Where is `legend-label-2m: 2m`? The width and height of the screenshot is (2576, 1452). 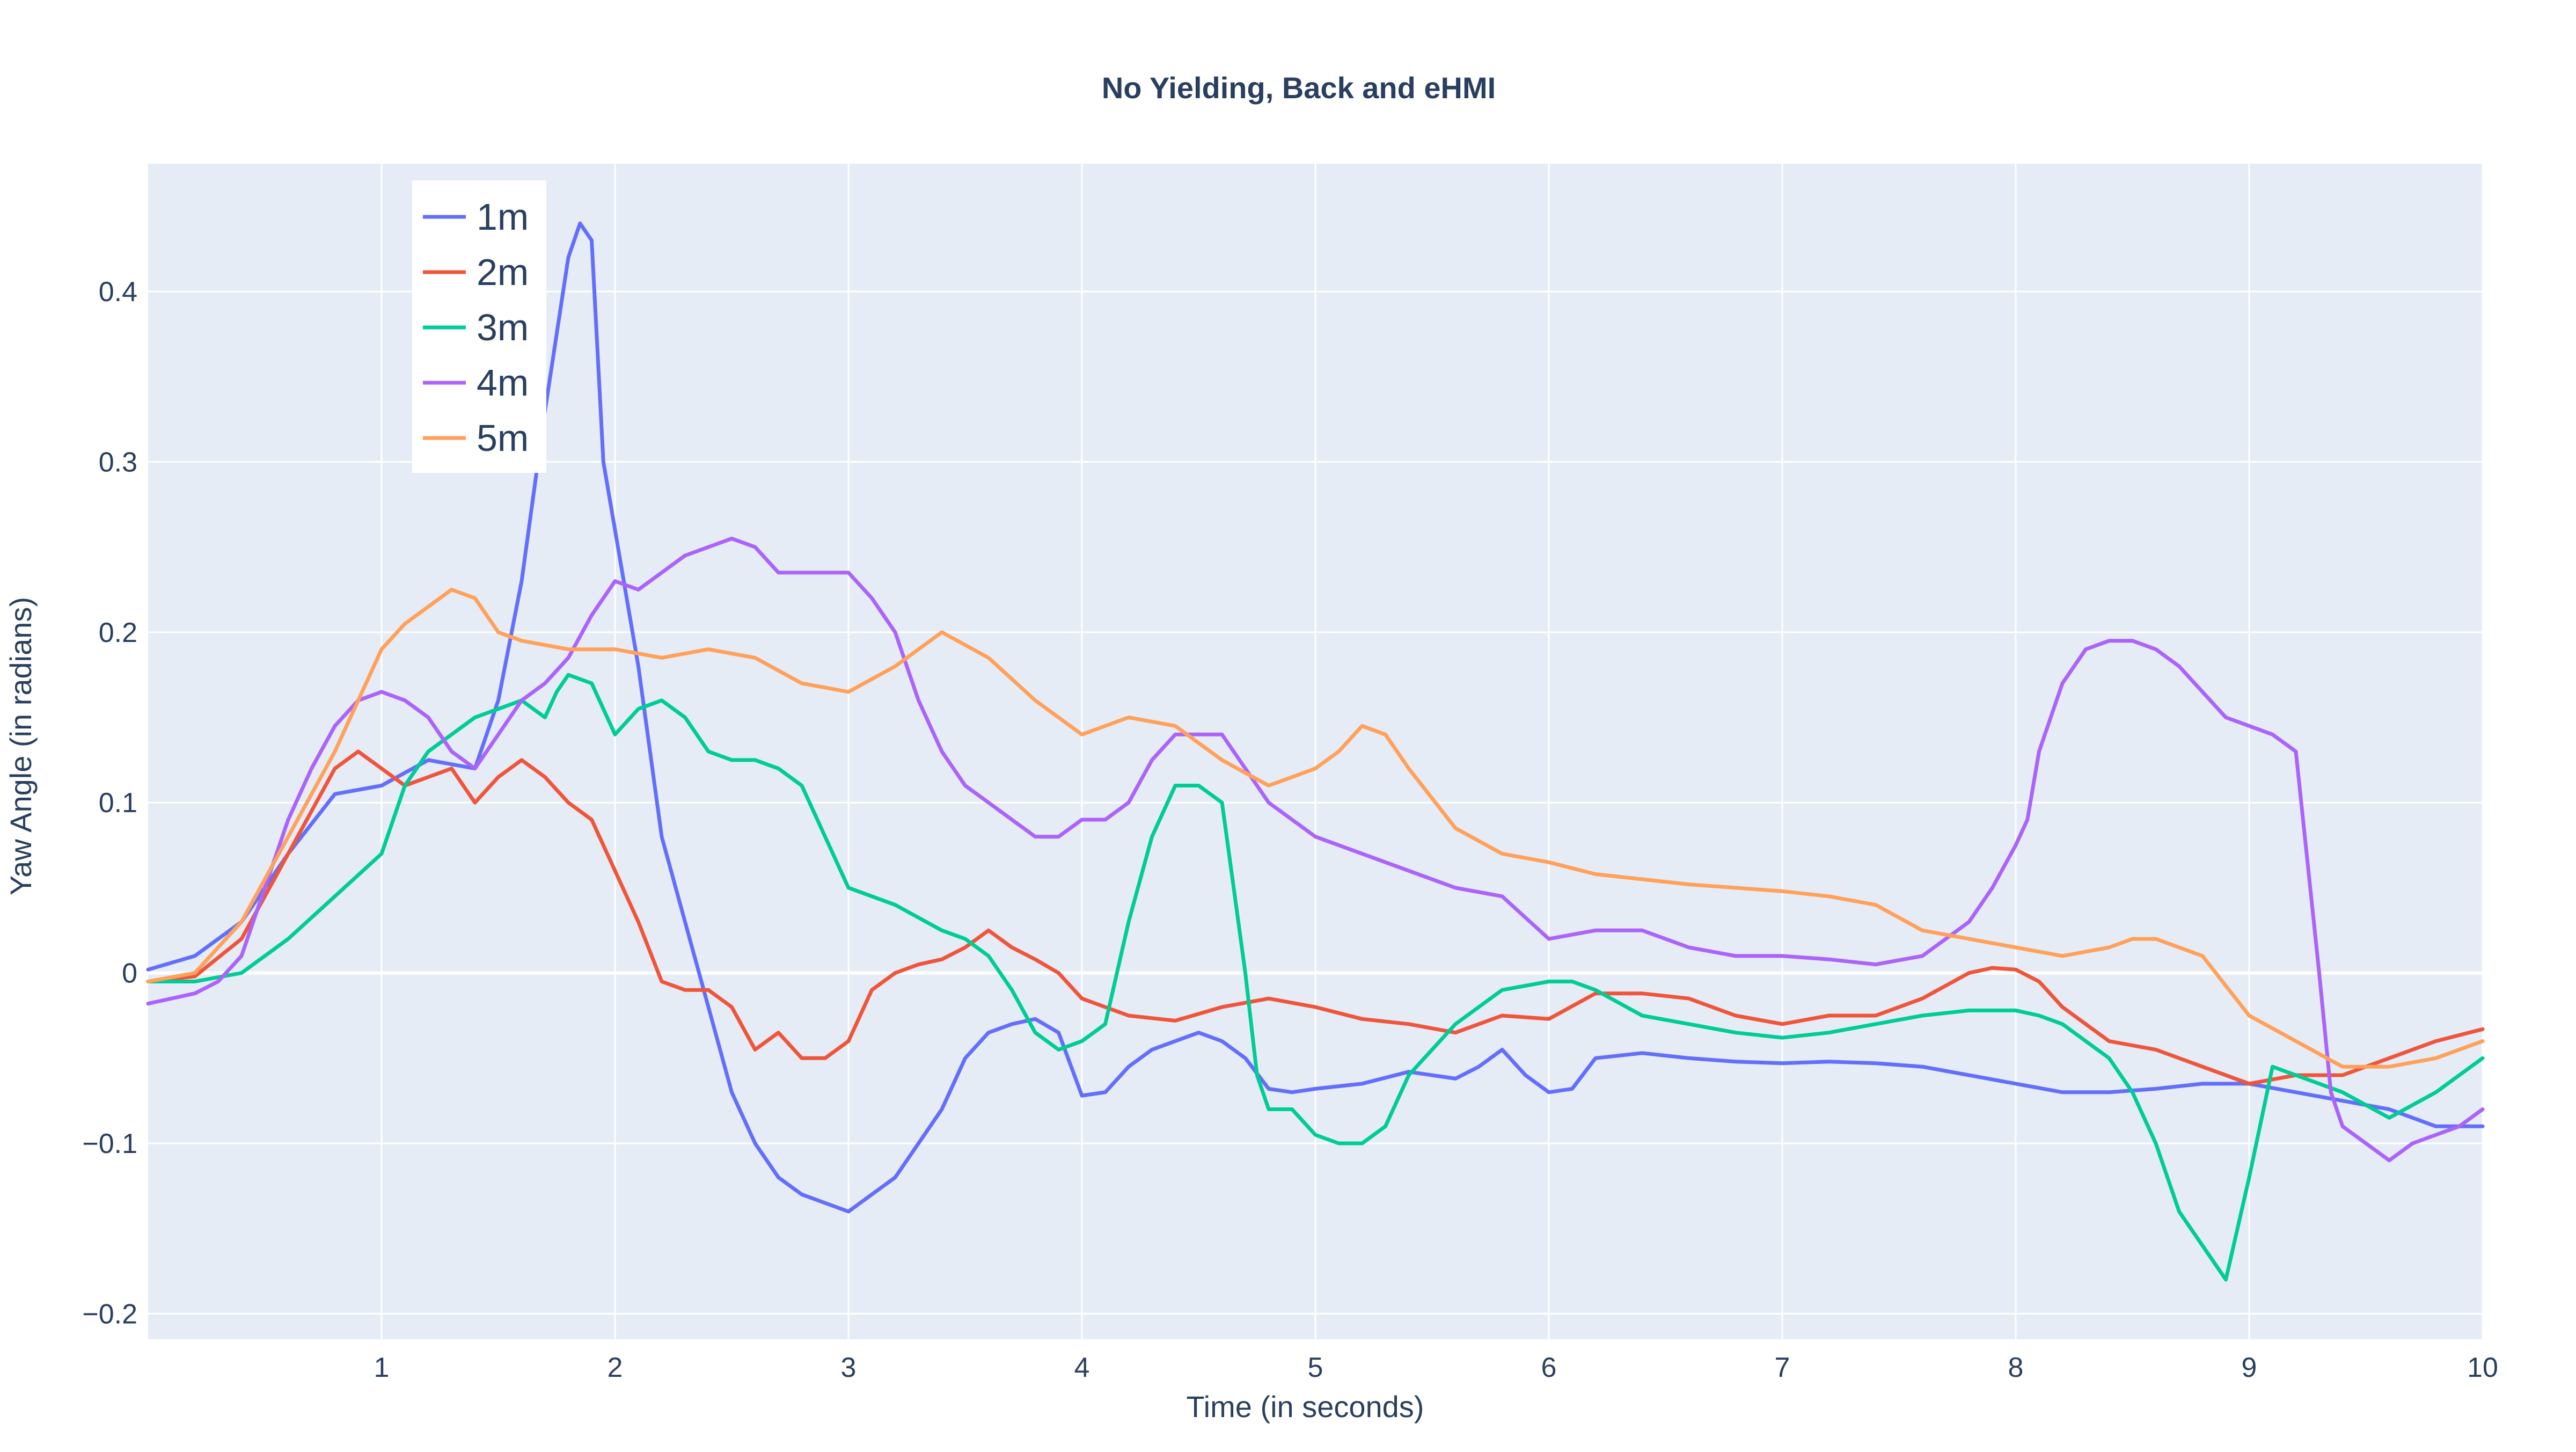
legend-label-2m: 2m is located at coordinates (503, 272).